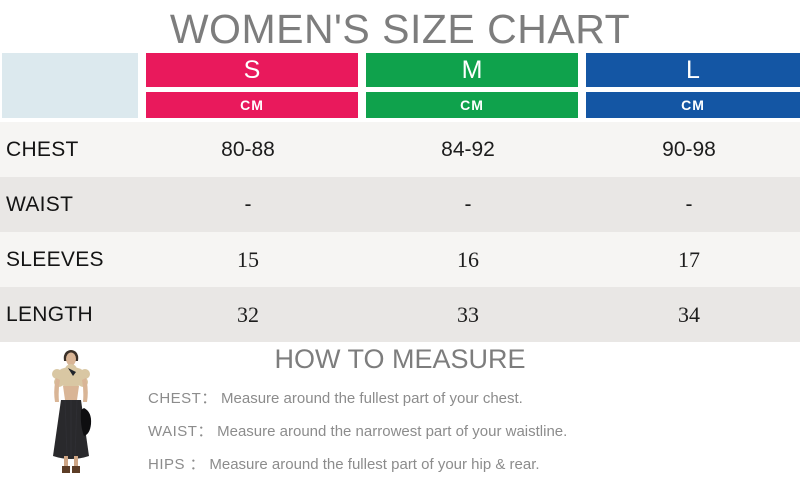  I want to click on table-row-chest: CHEST 80-88 84-92 90-98, so click(400, 149).